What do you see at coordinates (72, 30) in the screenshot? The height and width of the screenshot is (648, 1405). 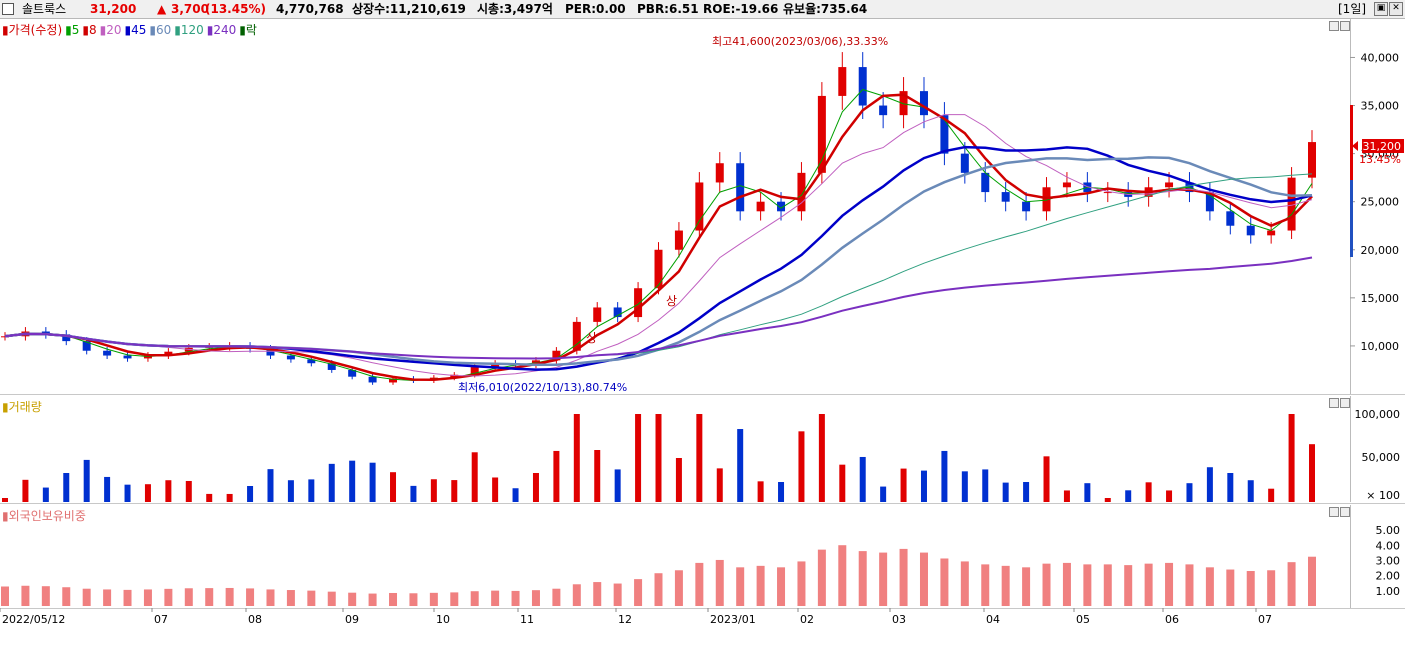 I see `legend-item-1: ▮5` at bounding box center [72, 30].